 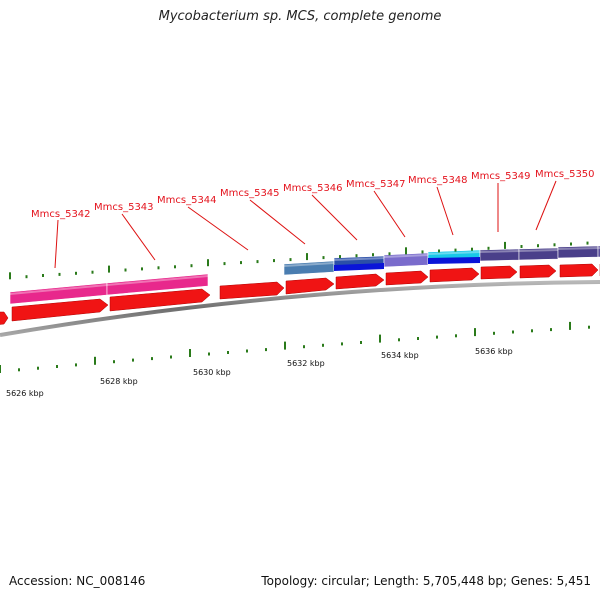 I want to click on gene-arrows, so click(x=300, y=294).